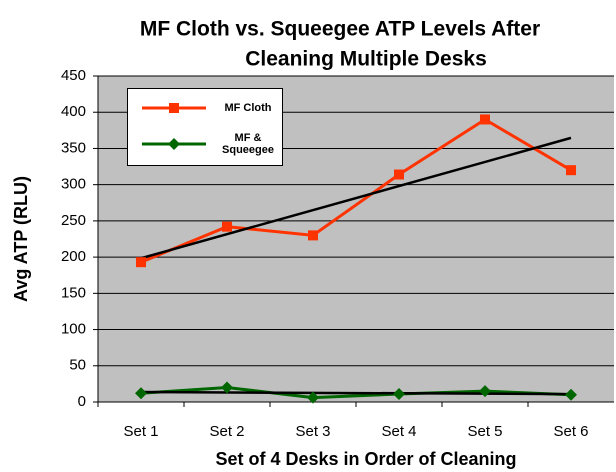  I want to click on legend-label: MF & Squeegee, so click(248, 144).